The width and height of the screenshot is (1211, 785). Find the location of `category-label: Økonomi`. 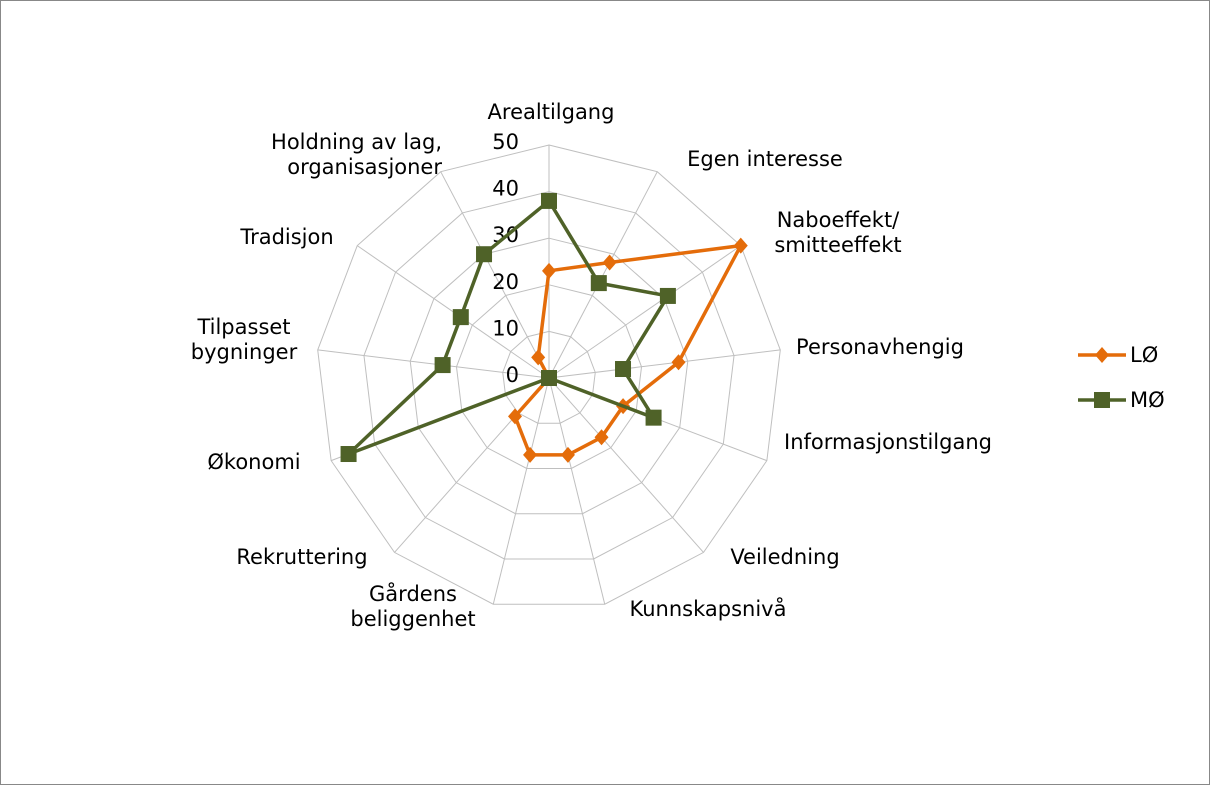

category-label: Økonomi is located at coordinates (254, 462).